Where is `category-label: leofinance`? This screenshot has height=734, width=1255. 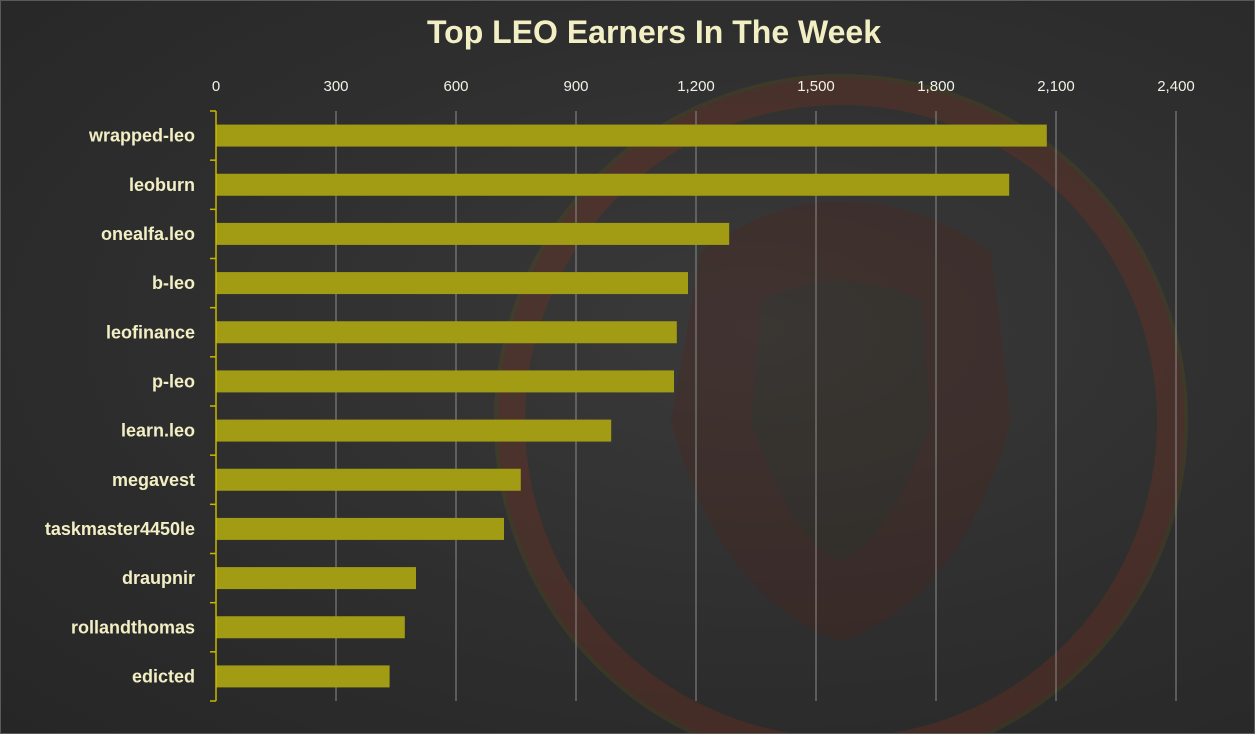
category-label: leofinance is located at coordinates (150, 332).